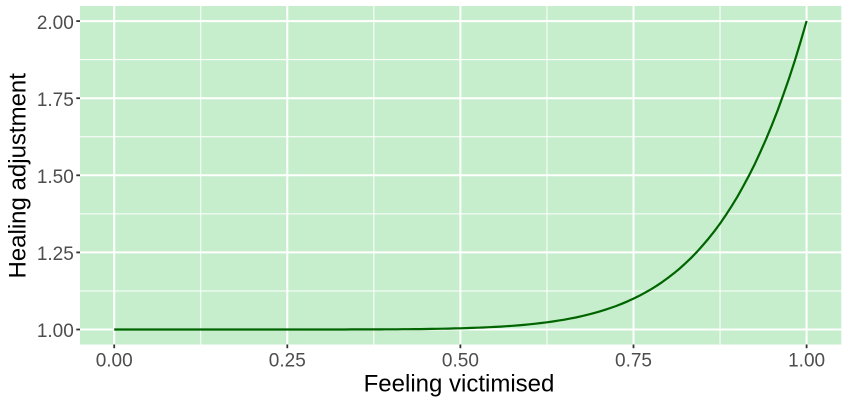  What do you see at coordinates (18, 176) in the screenshot?
I see `svg-text: Healing adjustment` at bounding box center [18, 176].